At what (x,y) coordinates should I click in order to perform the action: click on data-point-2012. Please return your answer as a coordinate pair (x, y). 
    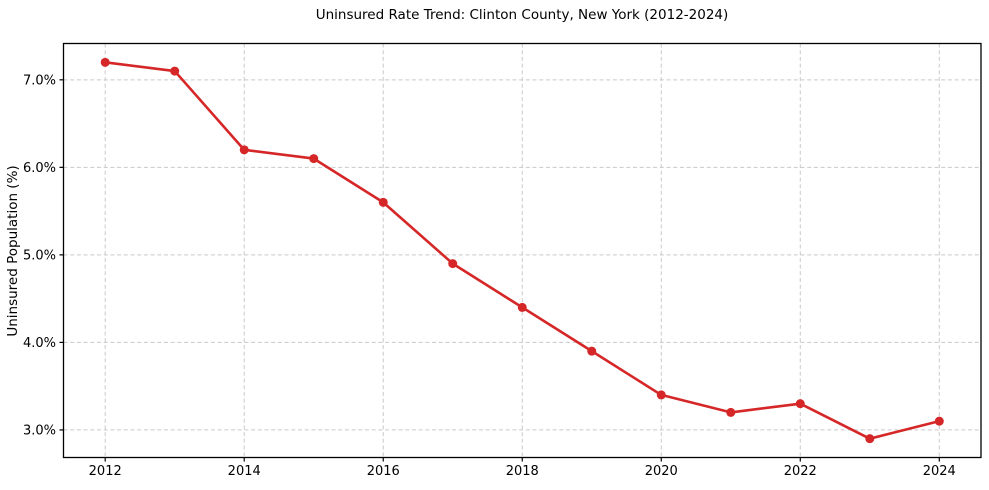
    Looking at the image, I should click on (105, 62).